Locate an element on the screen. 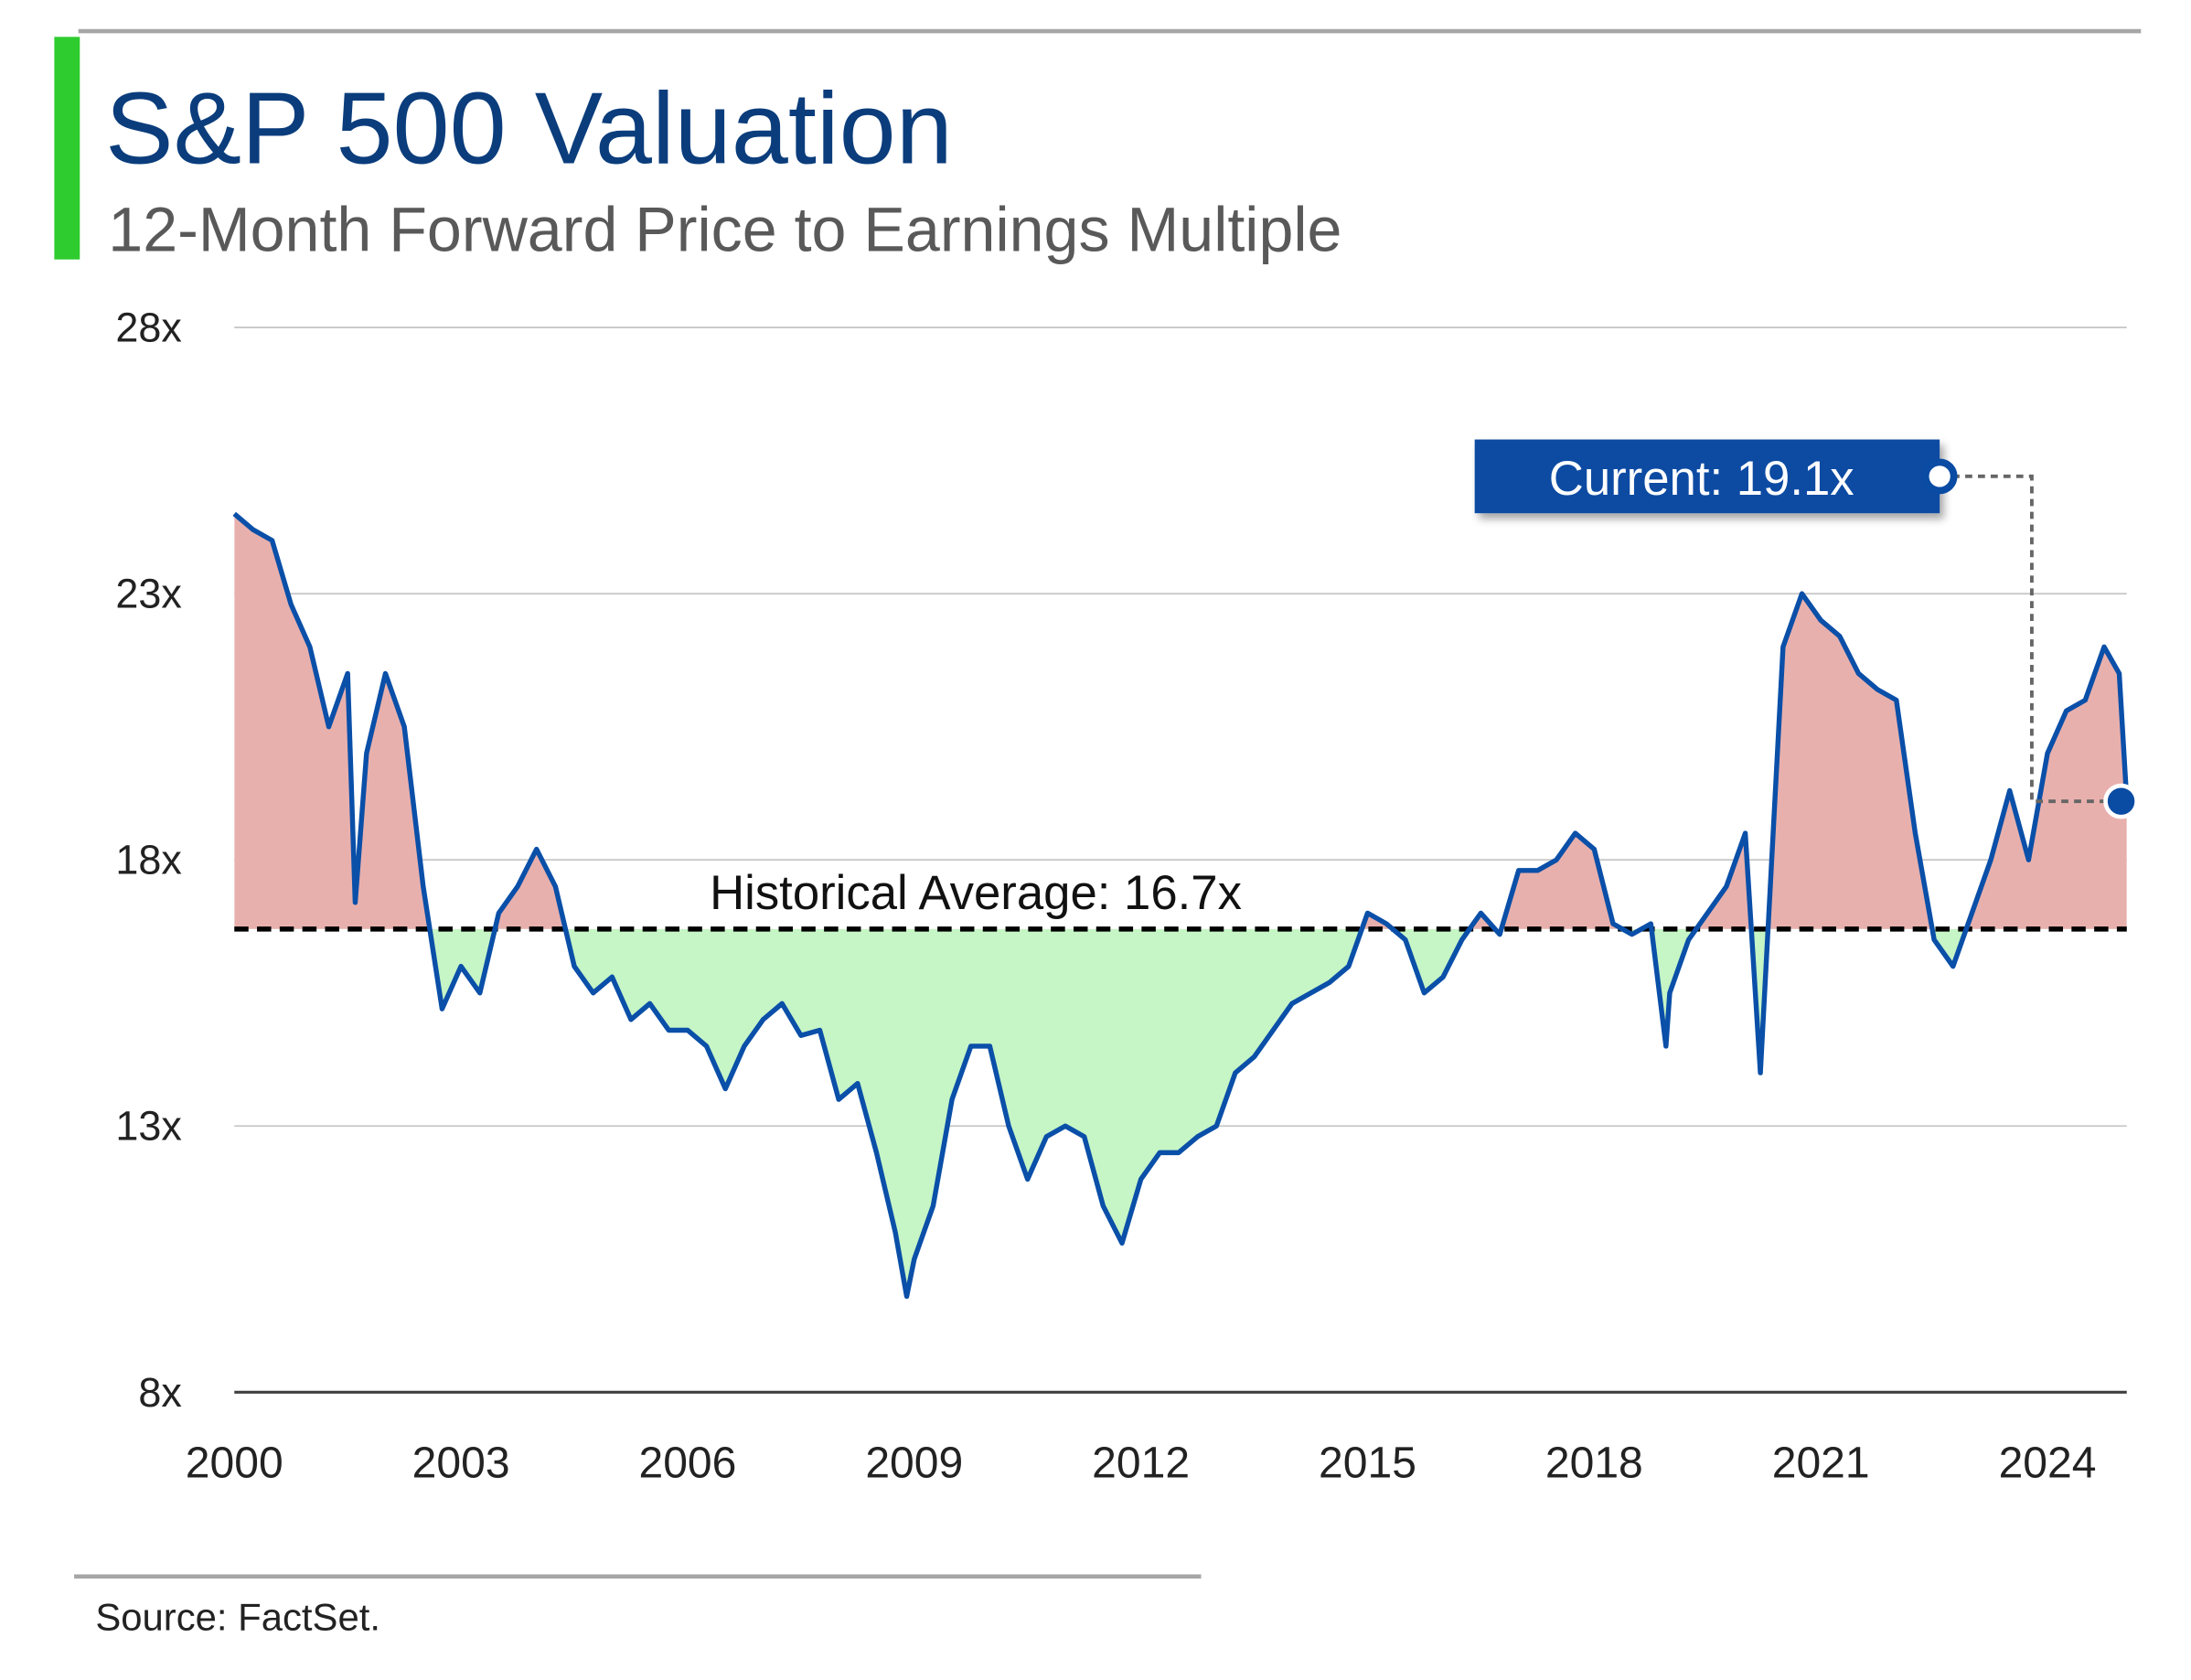 The image size is (2191, 1680). y-tick-label: 28x is located at coordinates (148, 328).